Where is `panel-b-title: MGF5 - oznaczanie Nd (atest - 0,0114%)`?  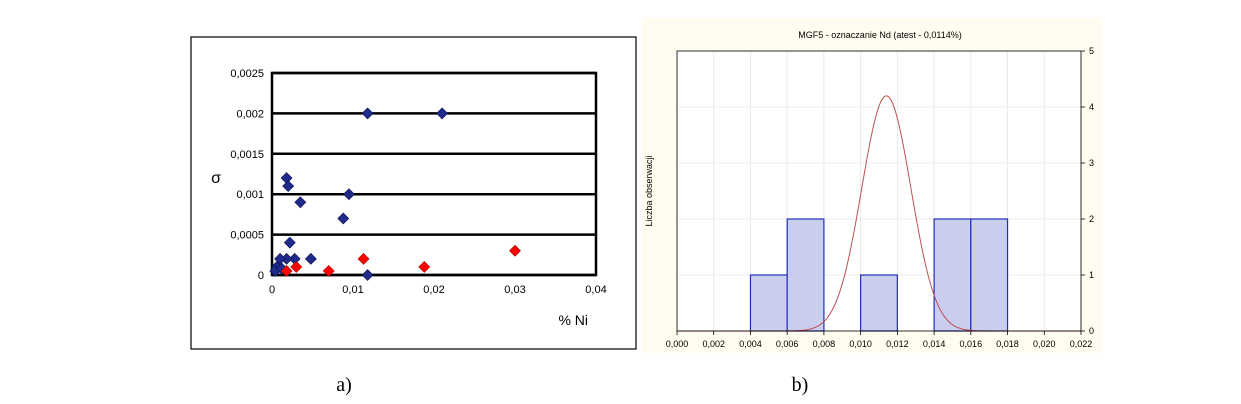
panel-b-title: MGF5 - oznaczanie Nd (atest - 0,0114%) is located at coordinates (879, 35).